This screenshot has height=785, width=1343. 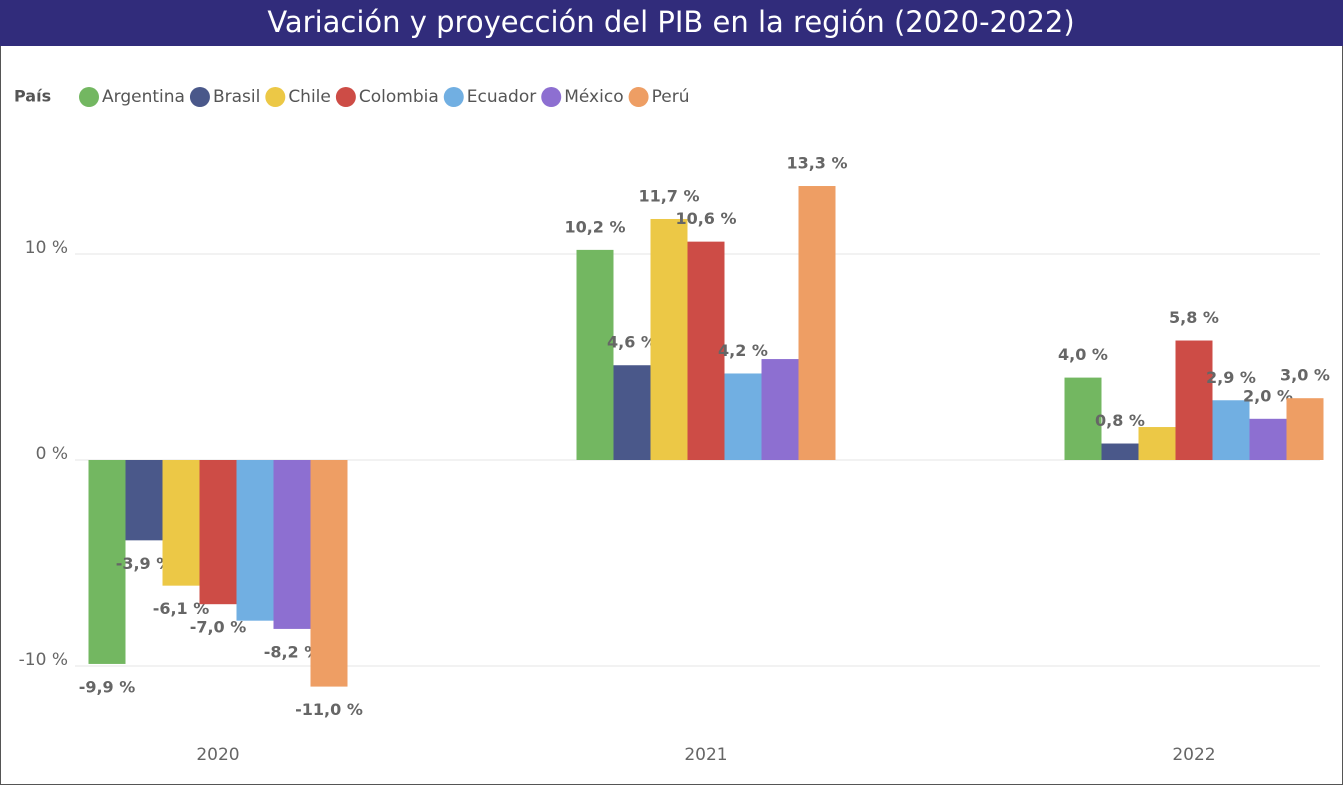 I want to click on legend-label: Chile, so click(x=309, y=97).